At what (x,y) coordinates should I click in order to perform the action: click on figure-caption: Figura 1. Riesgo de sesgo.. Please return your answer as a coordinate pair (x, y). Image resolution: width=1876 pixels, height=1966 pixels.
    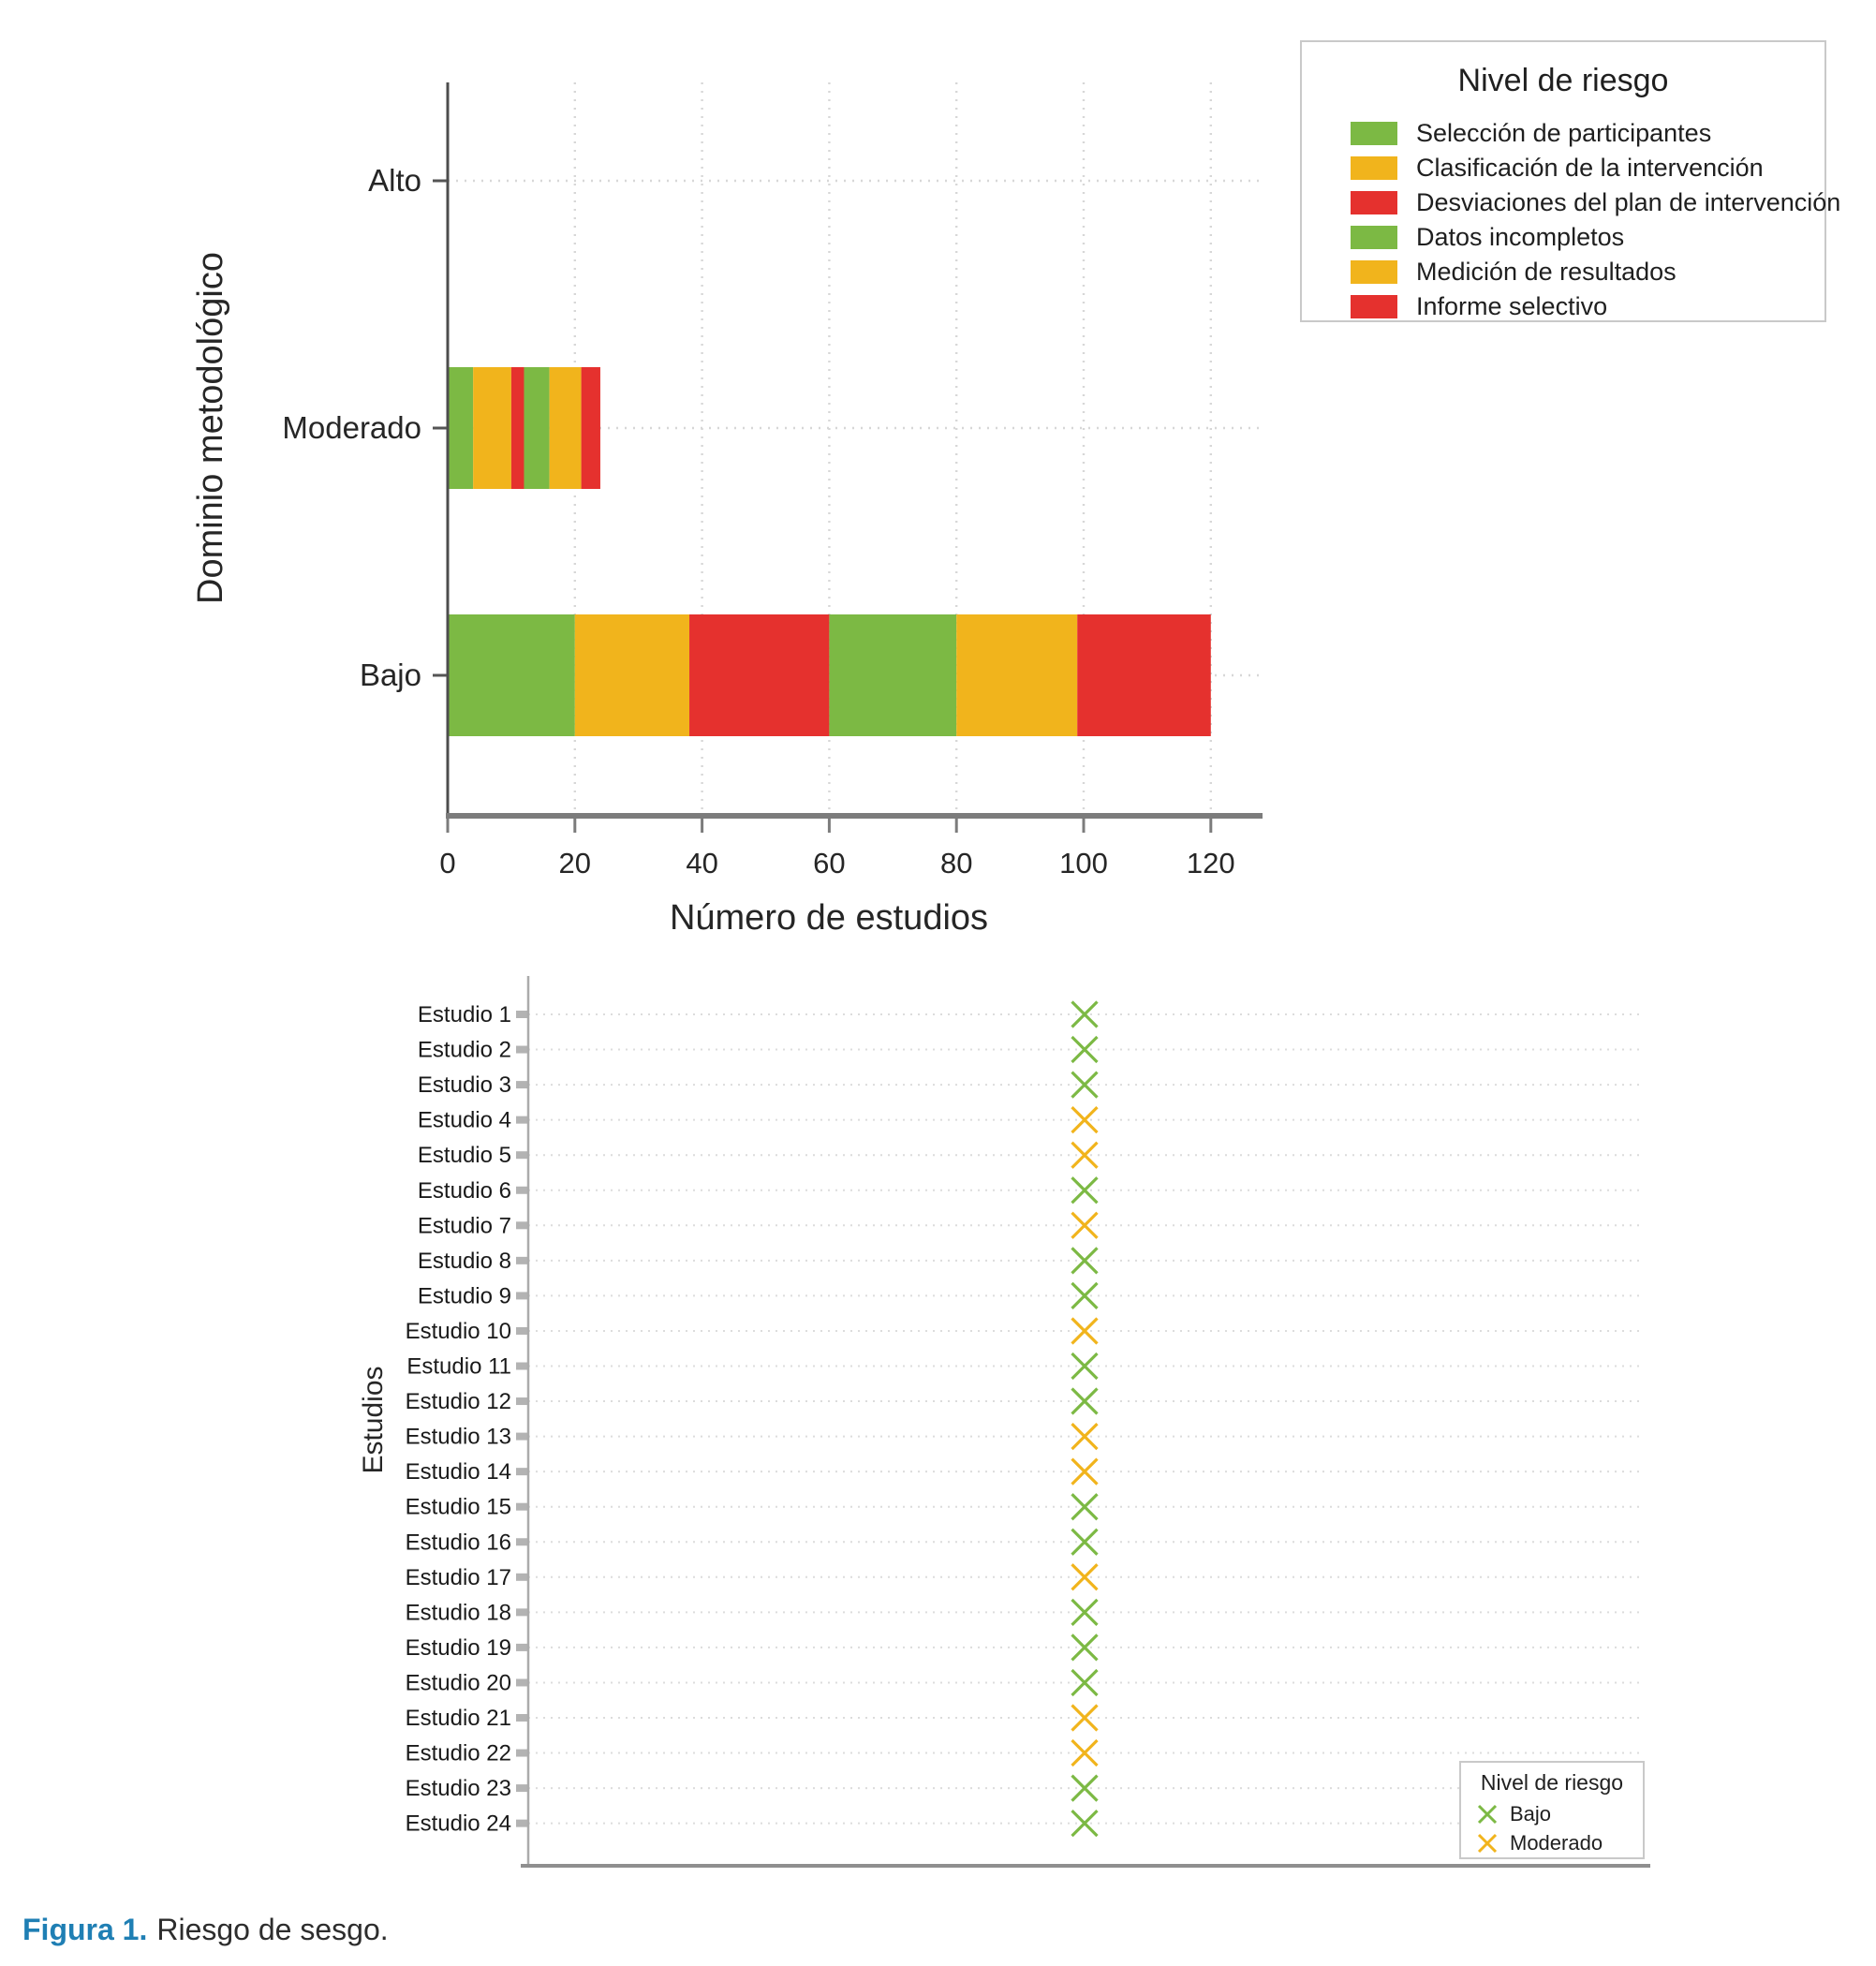
    Looking at the image, I should click on (205, 1930).